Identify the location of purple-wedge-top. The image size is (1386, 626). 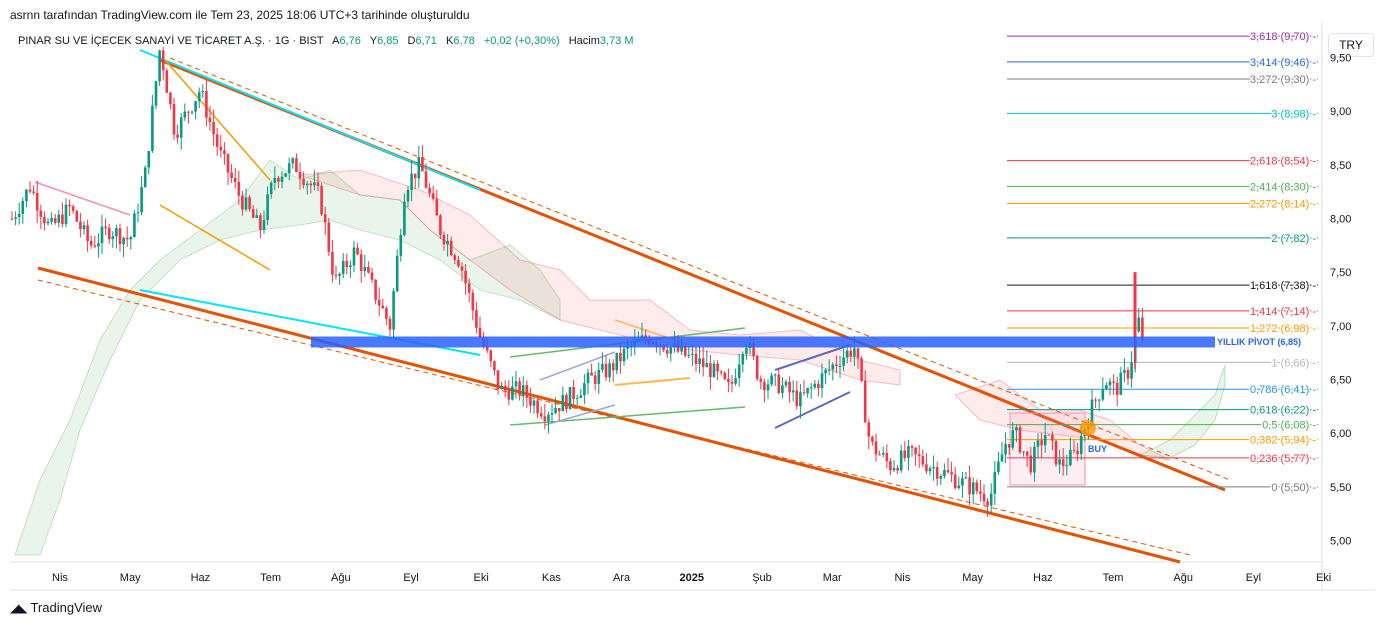
(577, 366).